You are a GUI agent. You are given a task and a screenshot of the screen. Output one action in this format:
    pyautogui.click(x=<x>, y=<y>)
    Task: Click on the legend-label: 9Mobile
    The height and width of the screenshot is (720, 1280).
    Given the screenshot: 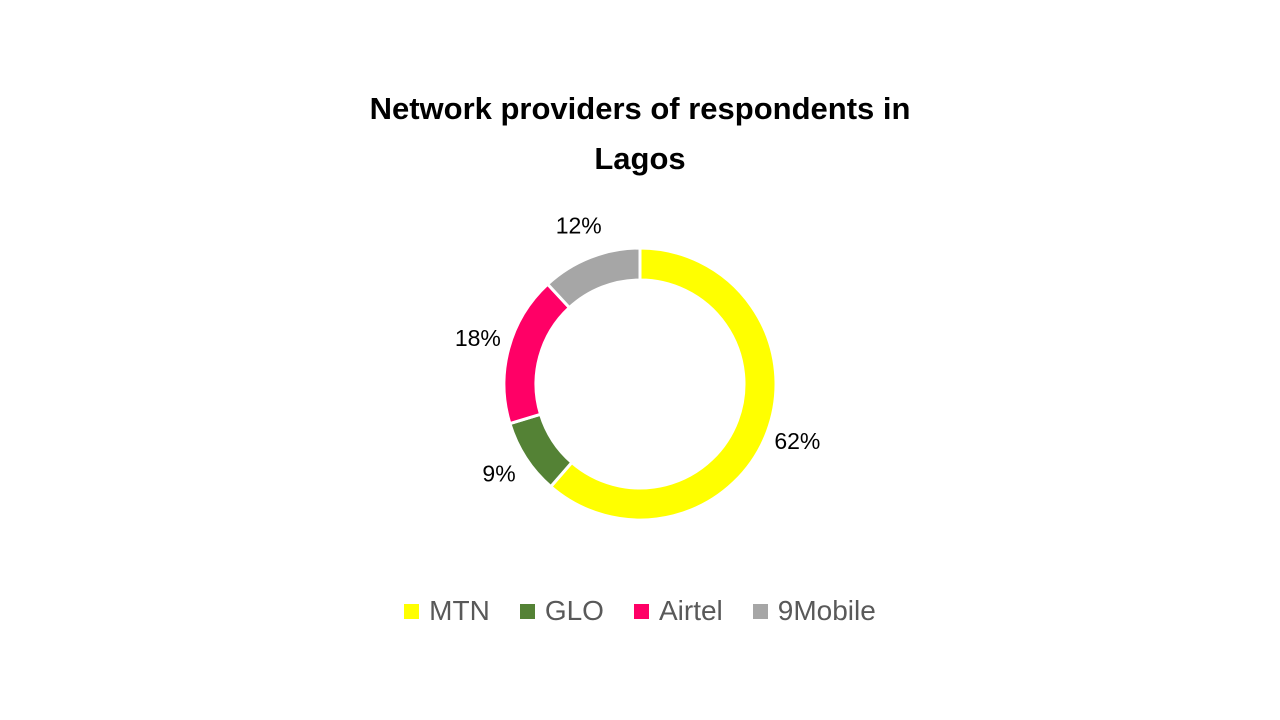 What is the action you would take?
    pyautogui.click(x=826, y=610)
    